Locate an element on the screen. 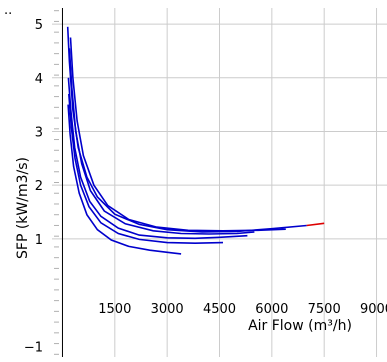  x-tick-label-5: 9000 is located at coordinates (373, 309).